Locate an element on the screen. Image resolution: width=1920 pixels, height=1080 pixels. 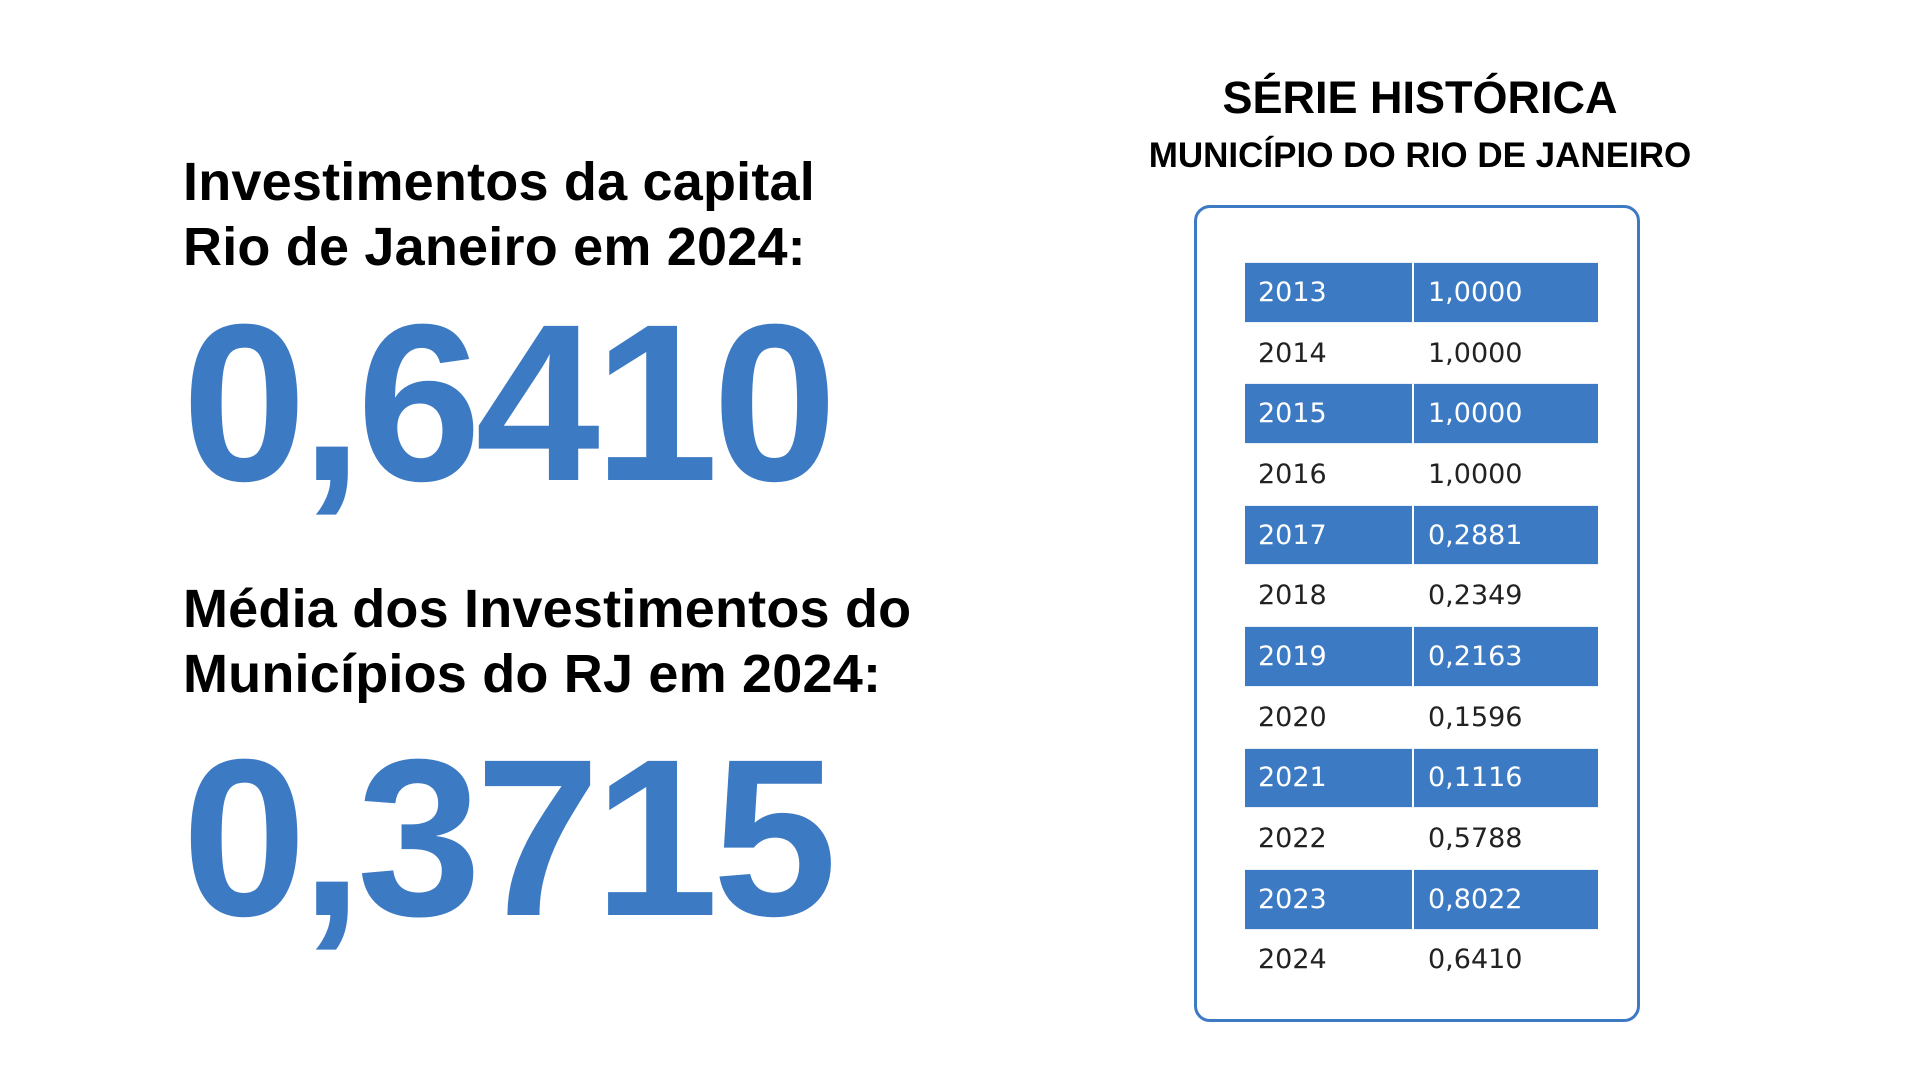
value-cell: 0,2349 is located at coordinates (1475, 596).